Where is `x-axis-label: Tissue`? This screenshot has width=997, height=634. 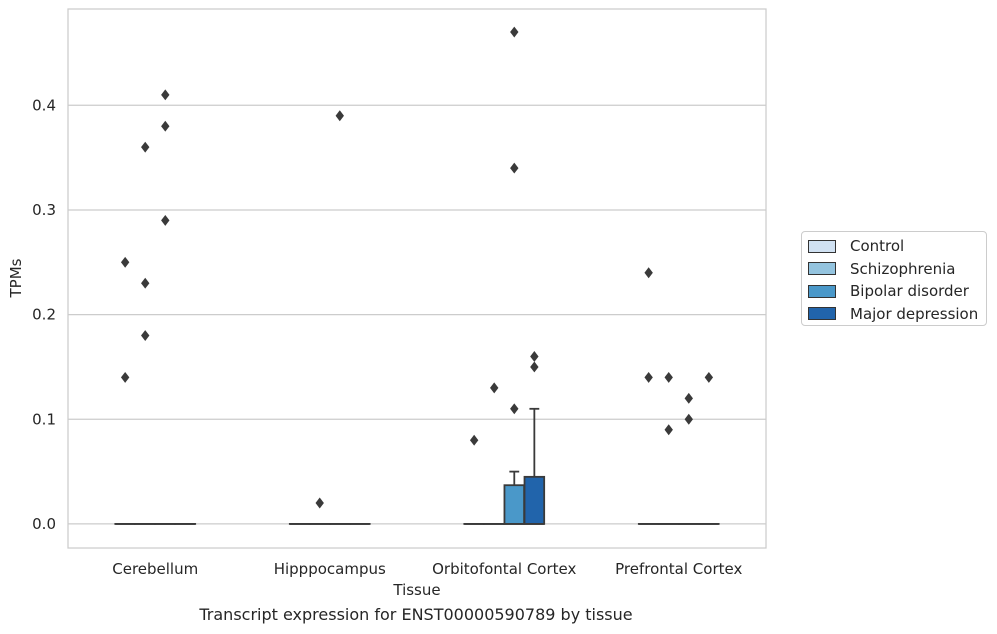 x-axis-label: Tissue is located at coordinates (416, 590).